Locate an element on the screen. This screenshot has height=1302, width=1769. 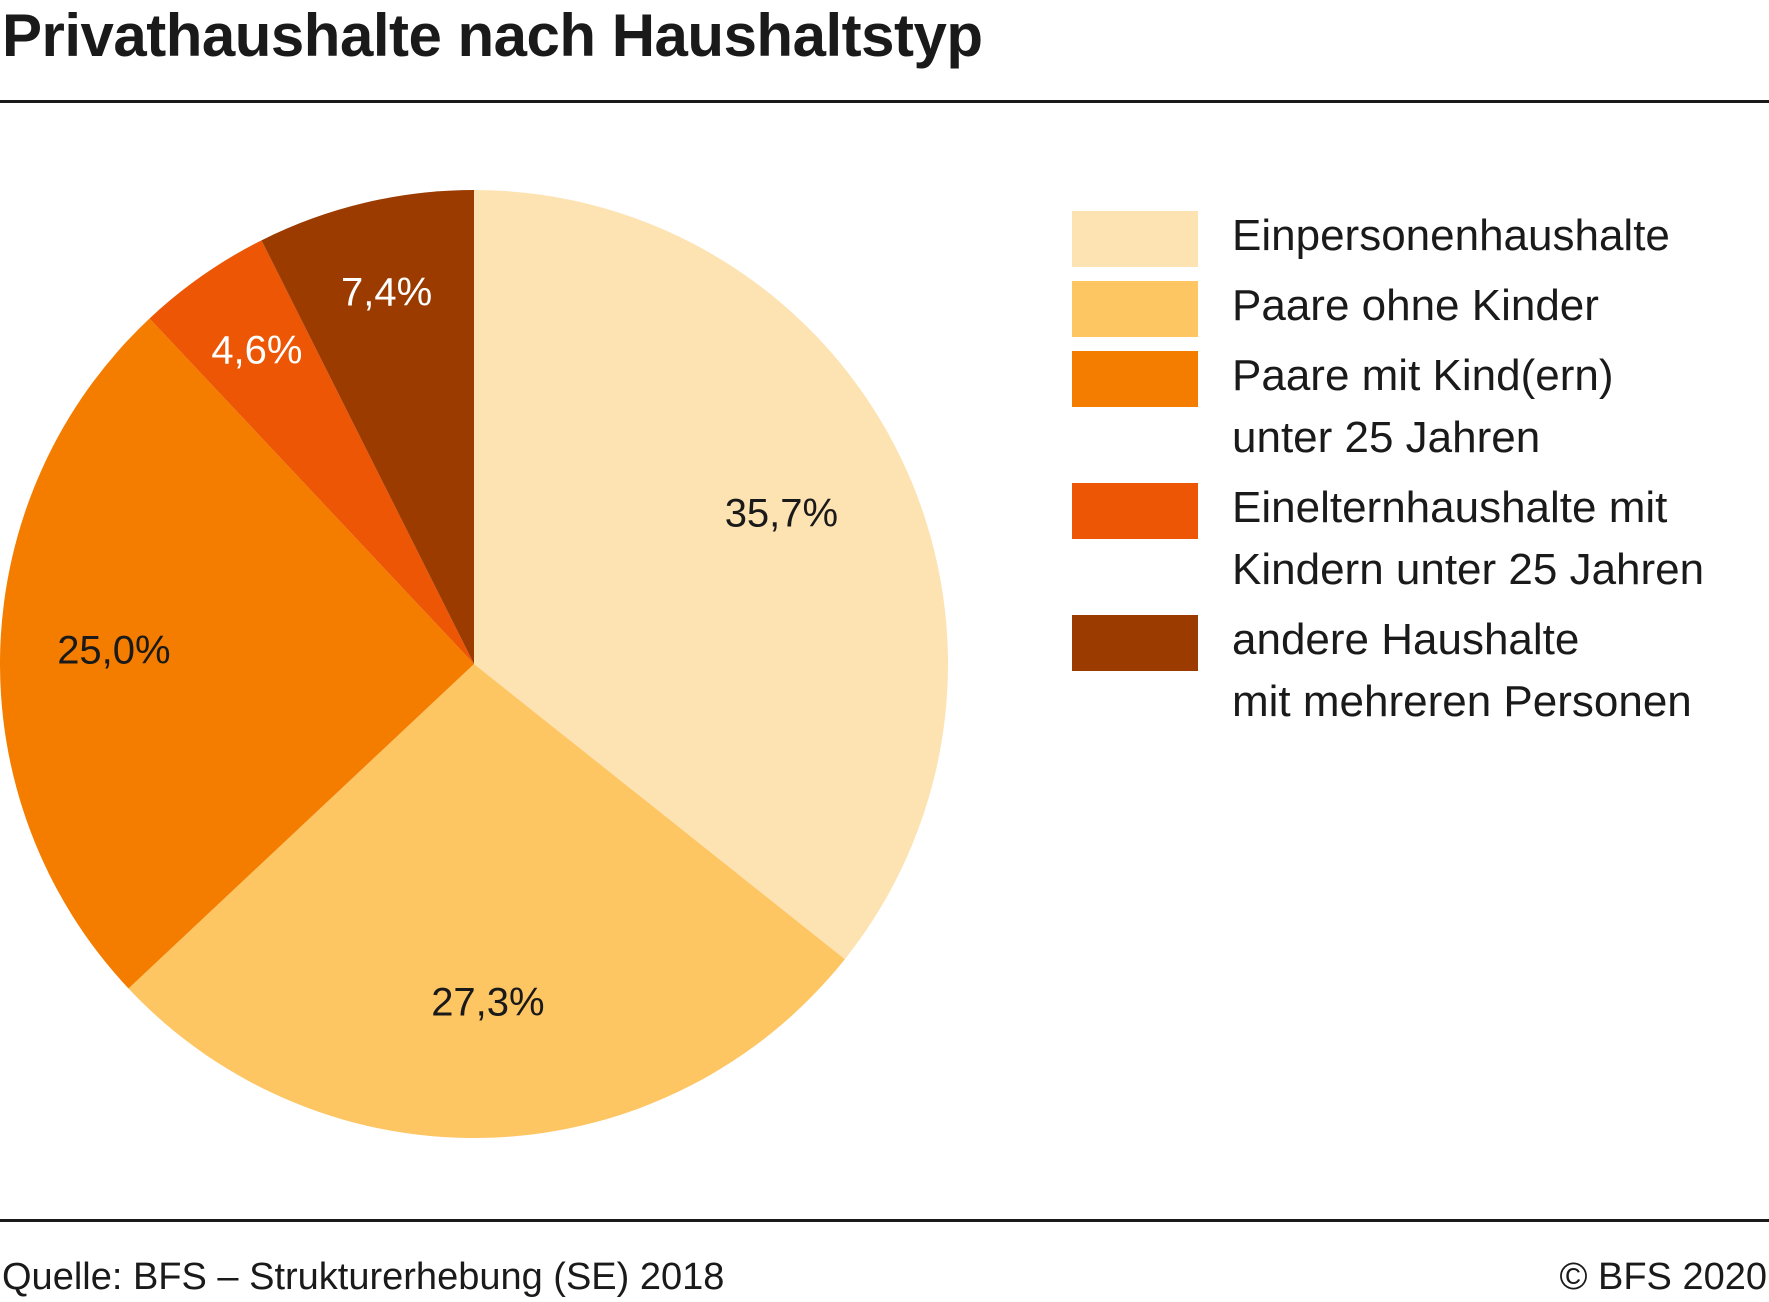
source-note: Quelle: BFS – Strukturerhebung (SE) 2018 is located at coordinates (363, 1277).